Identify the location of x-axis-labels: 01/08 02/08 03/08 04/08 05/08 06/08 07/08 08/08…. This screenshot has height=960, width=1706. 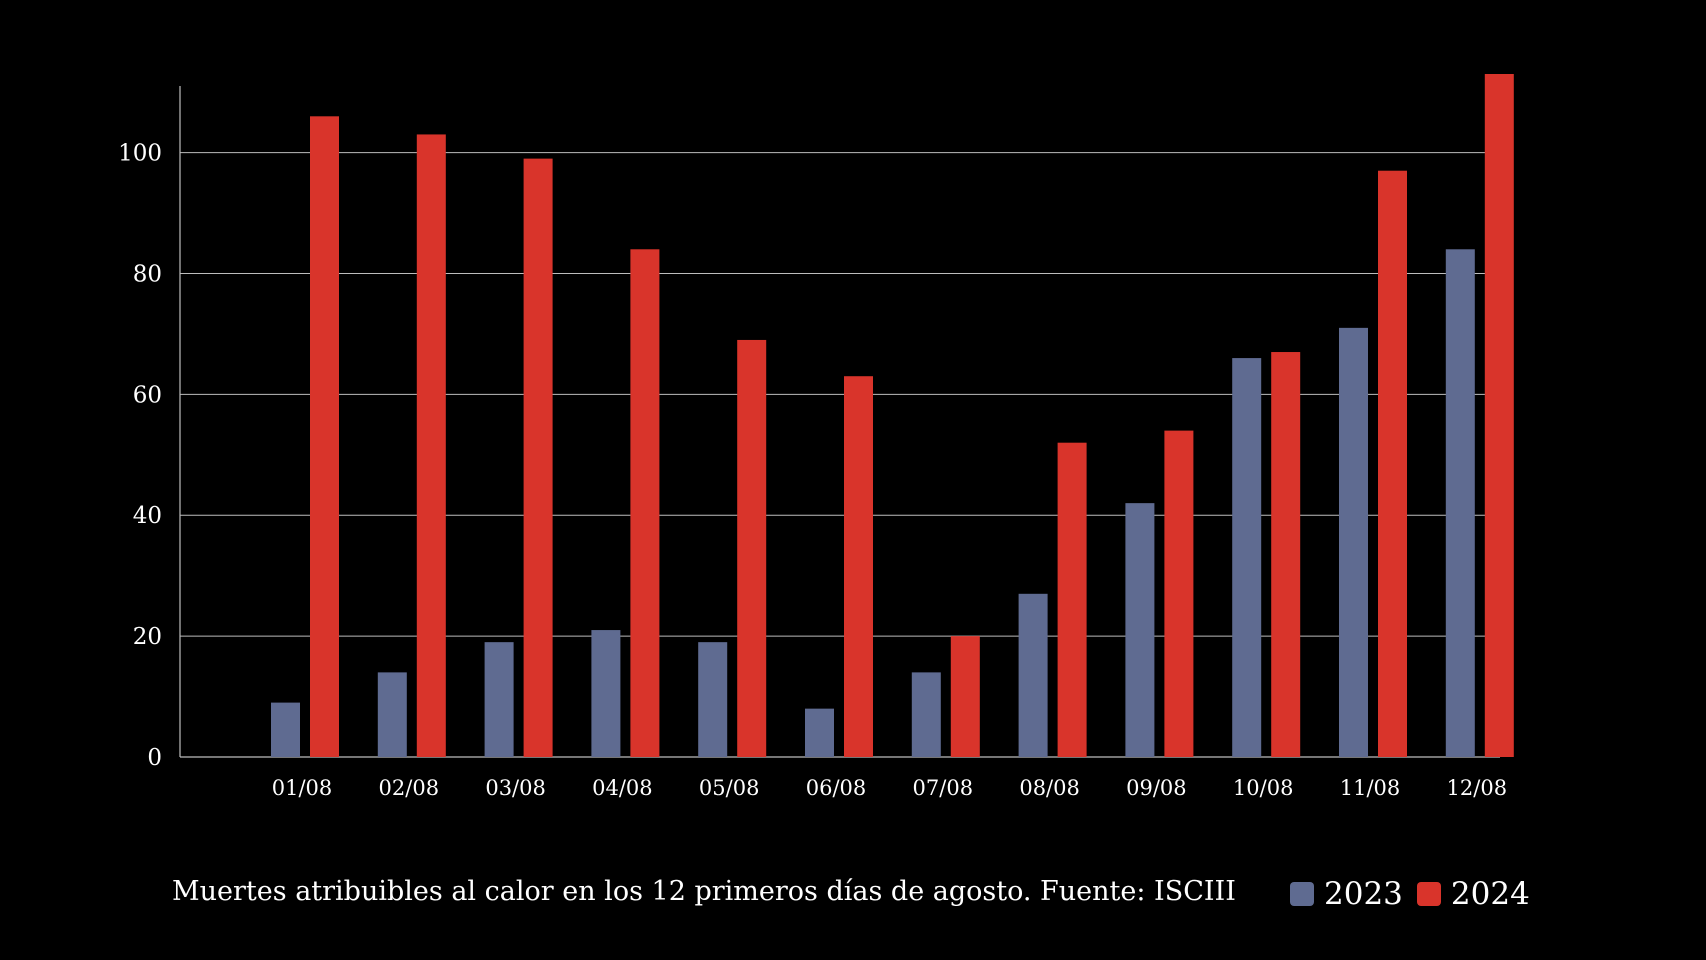
(889, 788).